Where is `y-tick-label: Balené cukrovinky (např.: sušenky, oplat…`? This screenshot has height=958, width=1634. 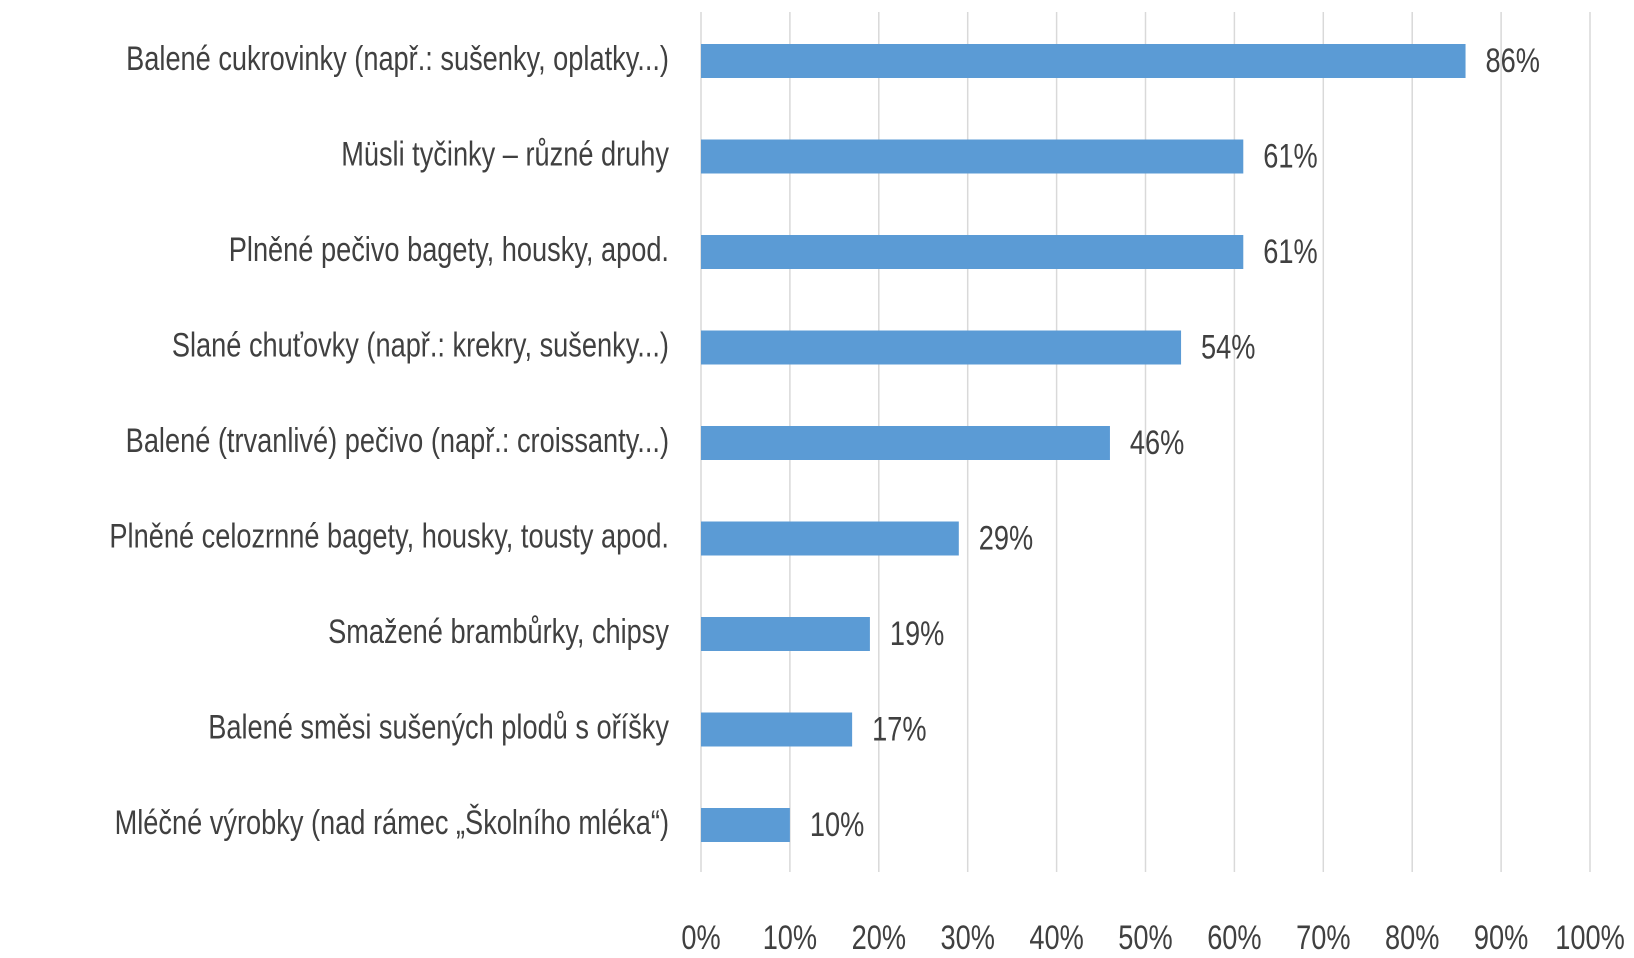 y-tick-label: Balené cukrovinky (např.: sušenky, oplat… is located at coordinates (397, 58).